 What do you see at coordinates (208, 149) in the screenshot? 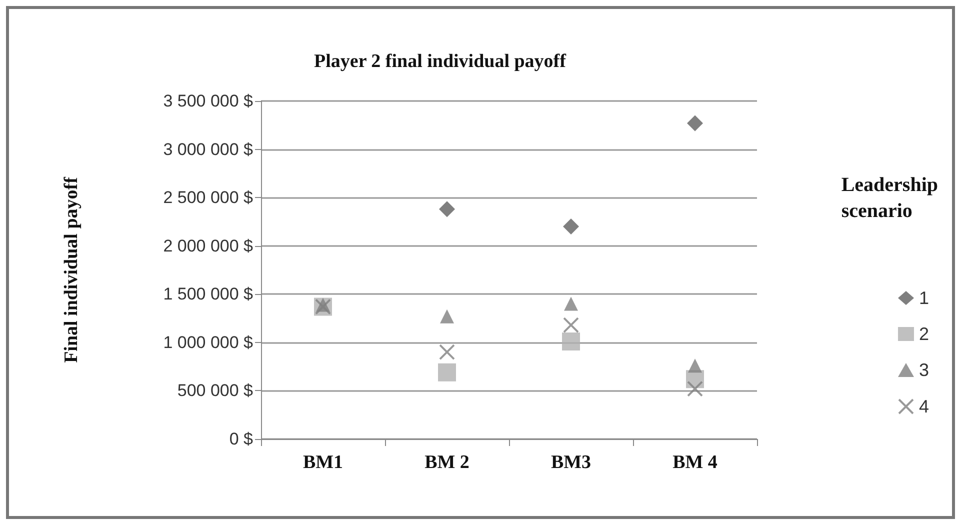
I see `y-tick-label: 3 000 000 $` at bounding box center [208, 149].